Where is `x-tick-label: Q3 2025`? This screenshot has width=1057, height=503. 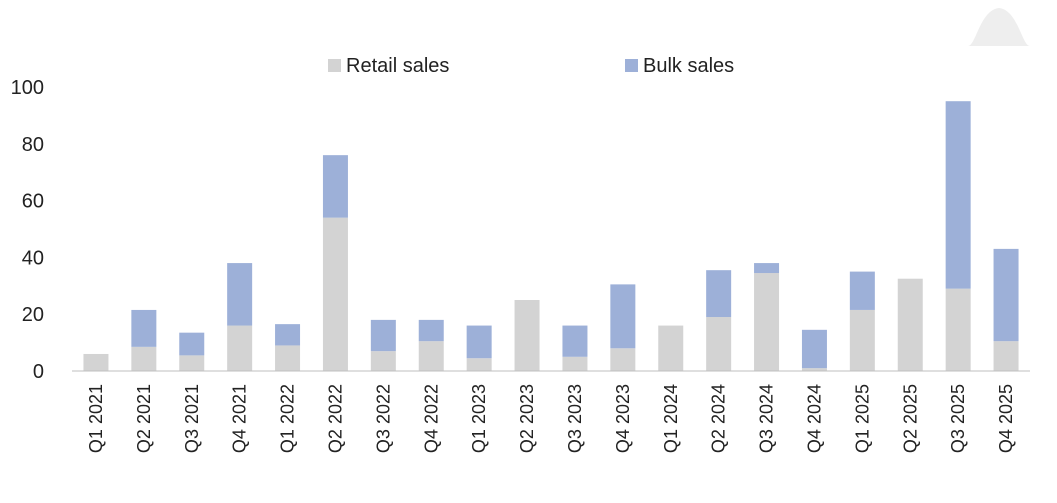 x-tick-label: Q3 2025 is located at coordinates (958, 418).